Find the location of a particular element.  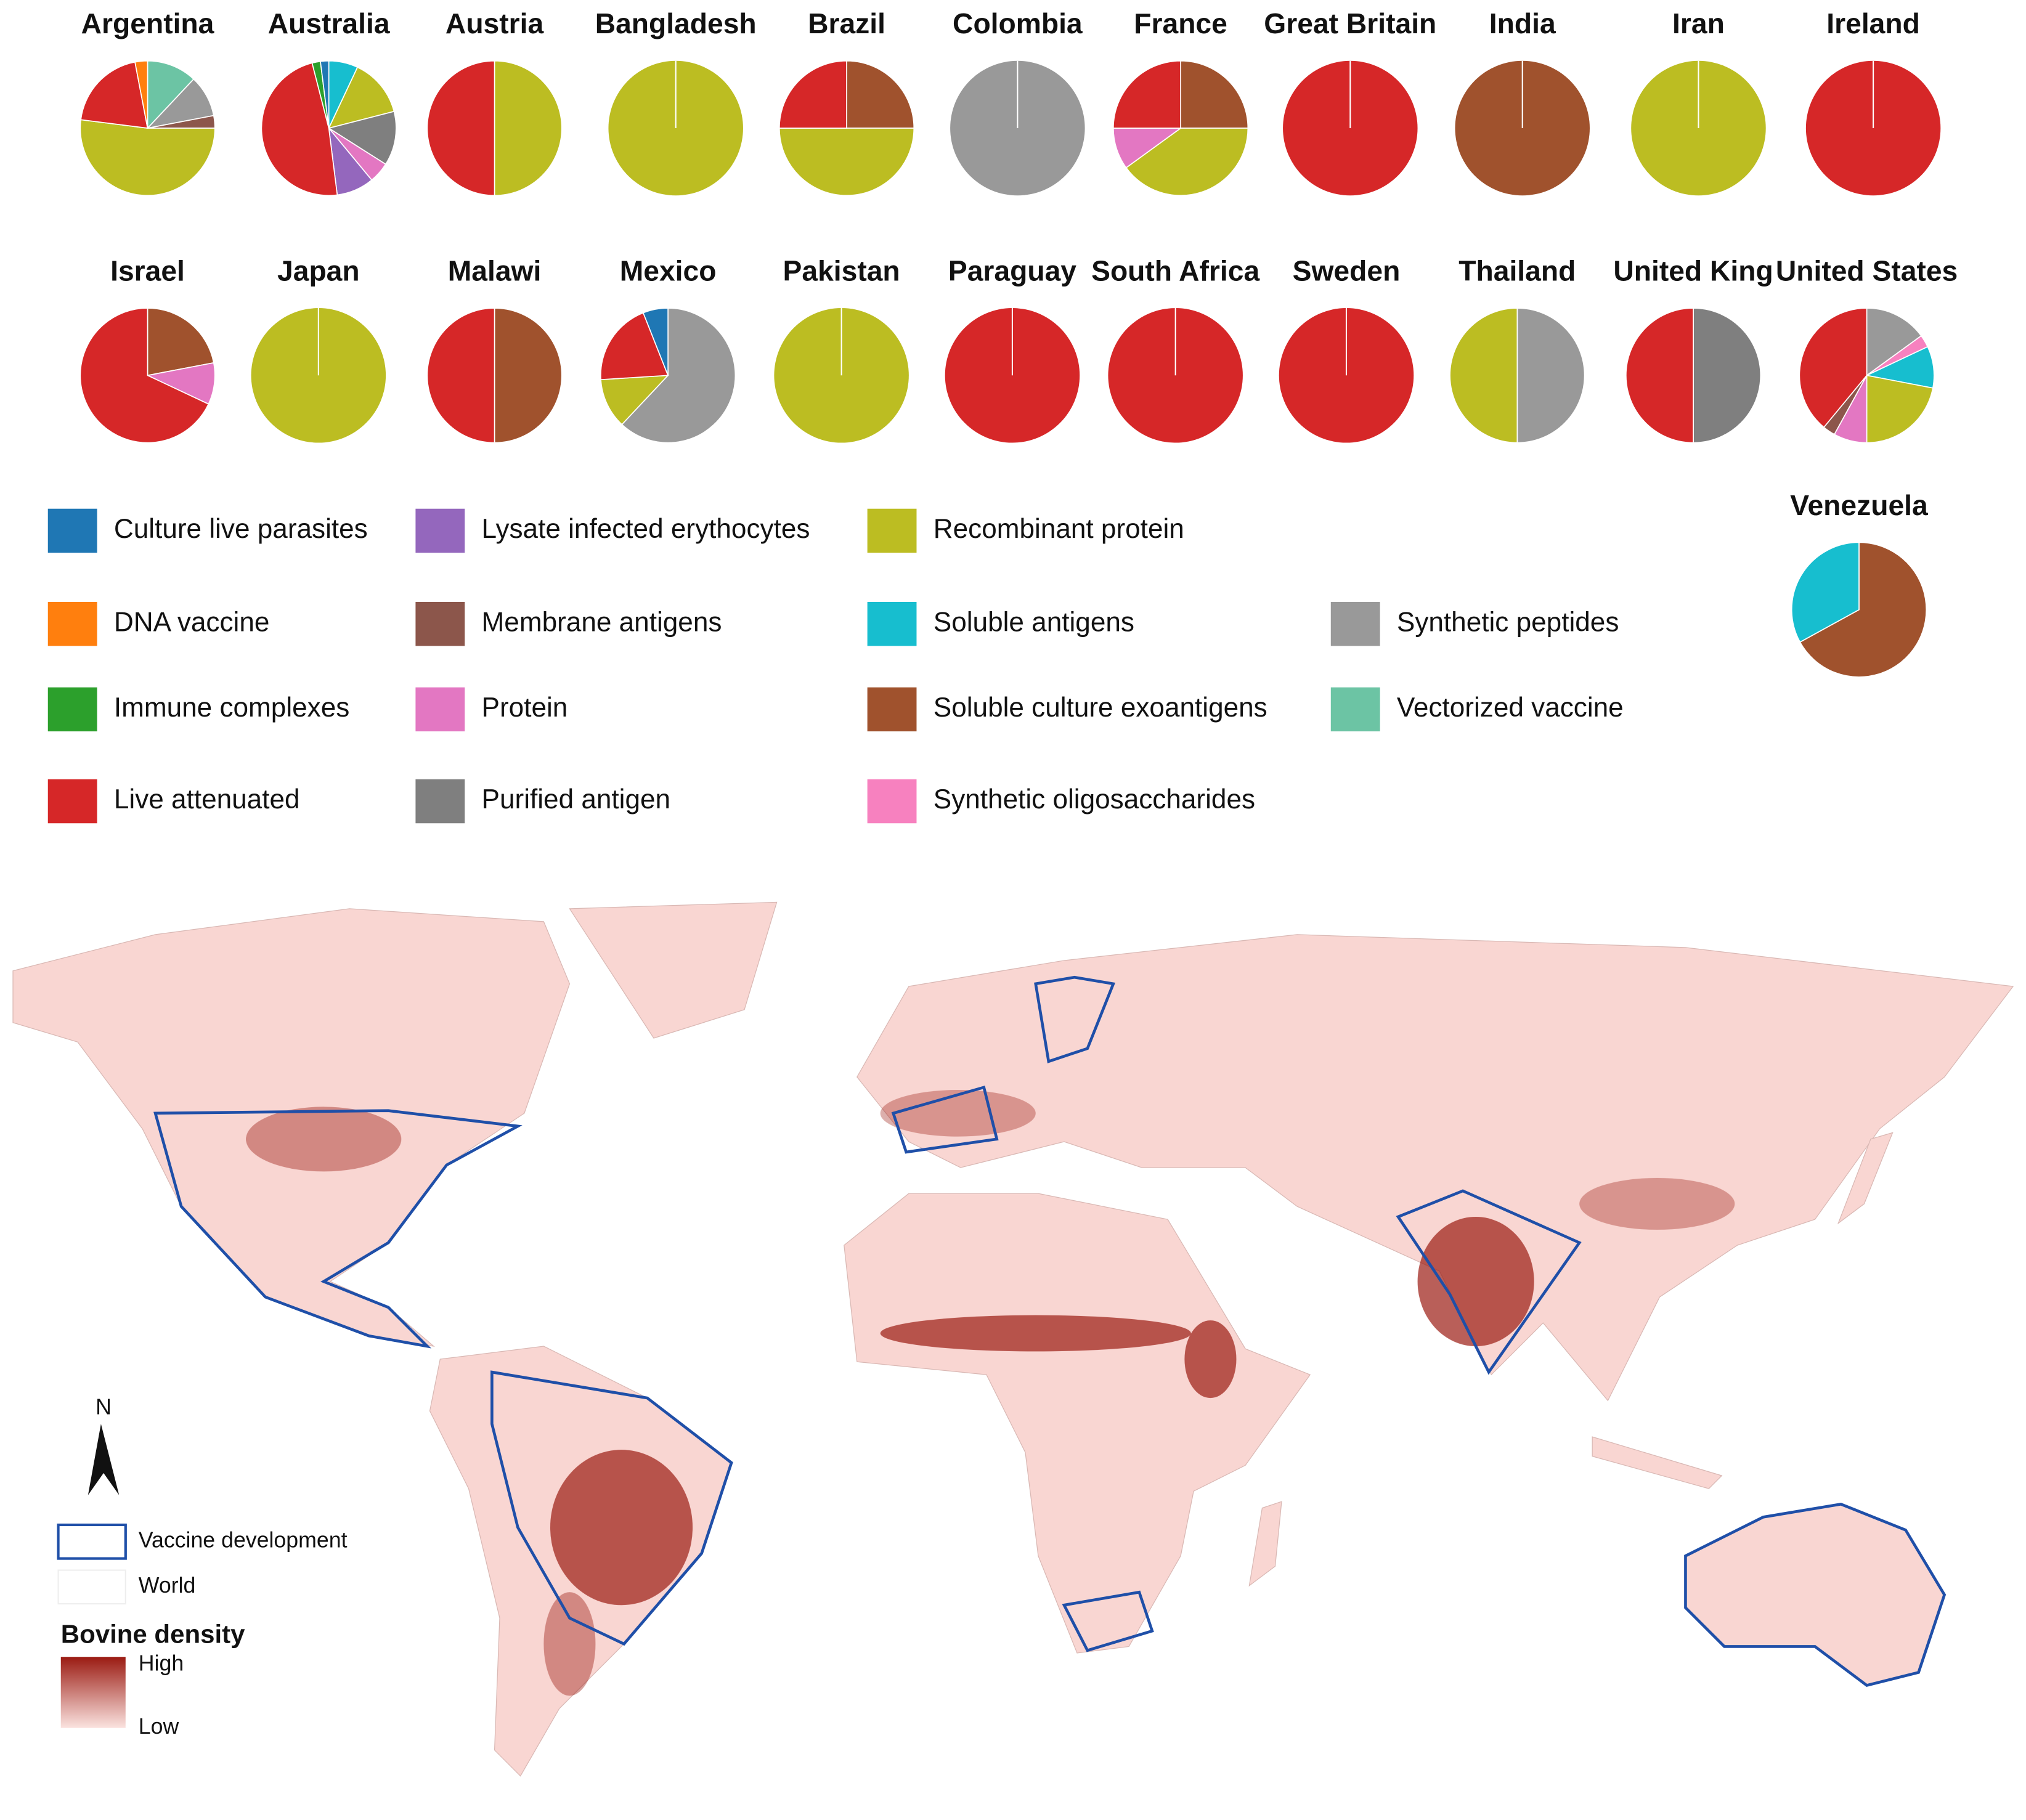

pie-title: United States is located at coordinates (1867, 271).